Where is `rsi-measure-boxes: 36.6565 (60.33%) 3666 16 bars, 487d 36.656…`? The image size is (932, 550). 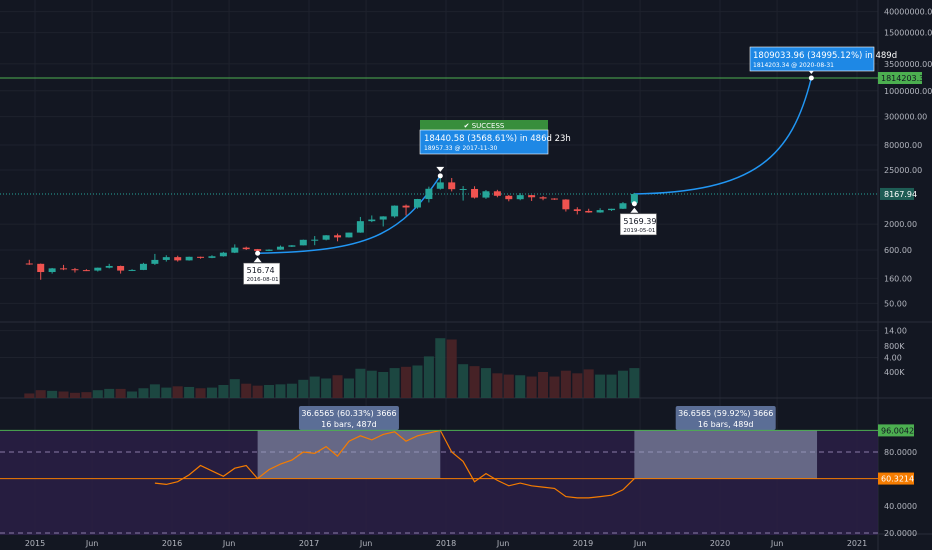
rsi-measure-boxes: 36.6565 (60.33%) 3666 16 bars, 487d 36.656… is located at coordinates (537, 442).